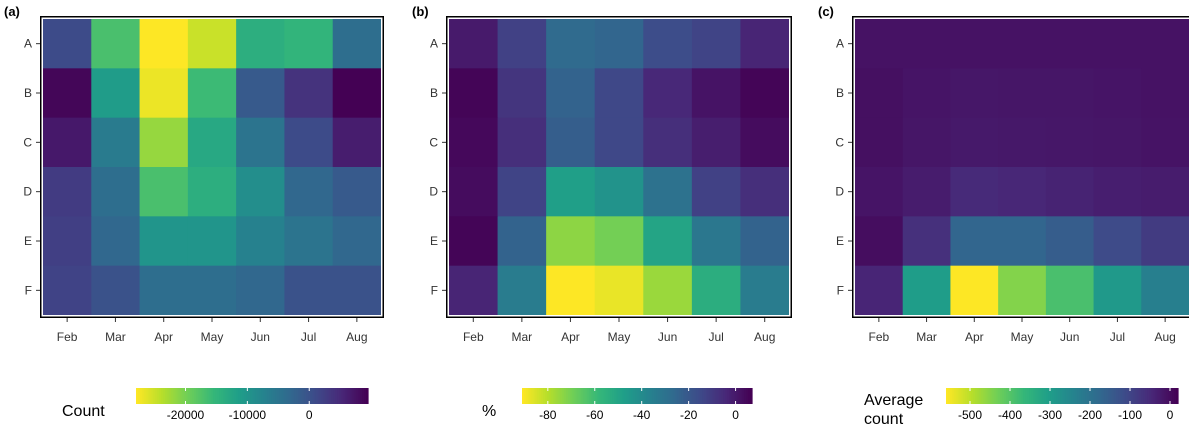  I want to click on colorbar-tick-label: -10000, so click(248, 415).